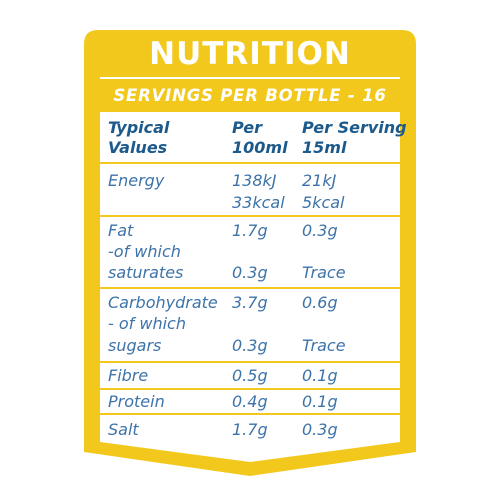 This screenshot has width=500, height=500. I want to click on fat-label: Fat, so click(121, 230).